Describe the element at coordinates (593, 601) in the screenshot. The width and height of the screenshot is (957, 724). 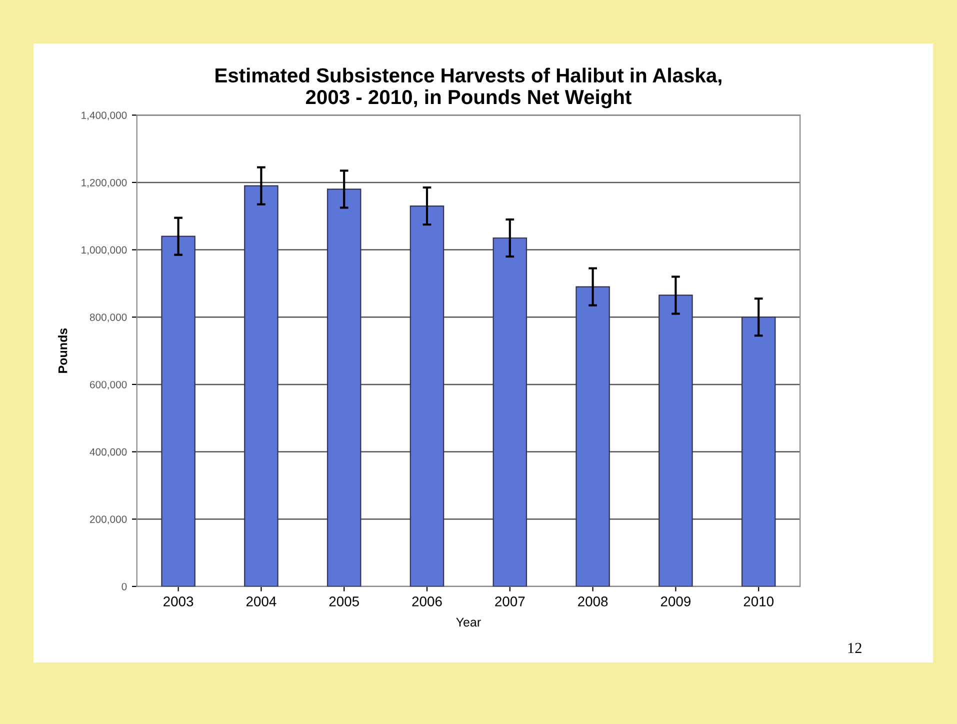
I see `x-tick-label: 2008` at that location.